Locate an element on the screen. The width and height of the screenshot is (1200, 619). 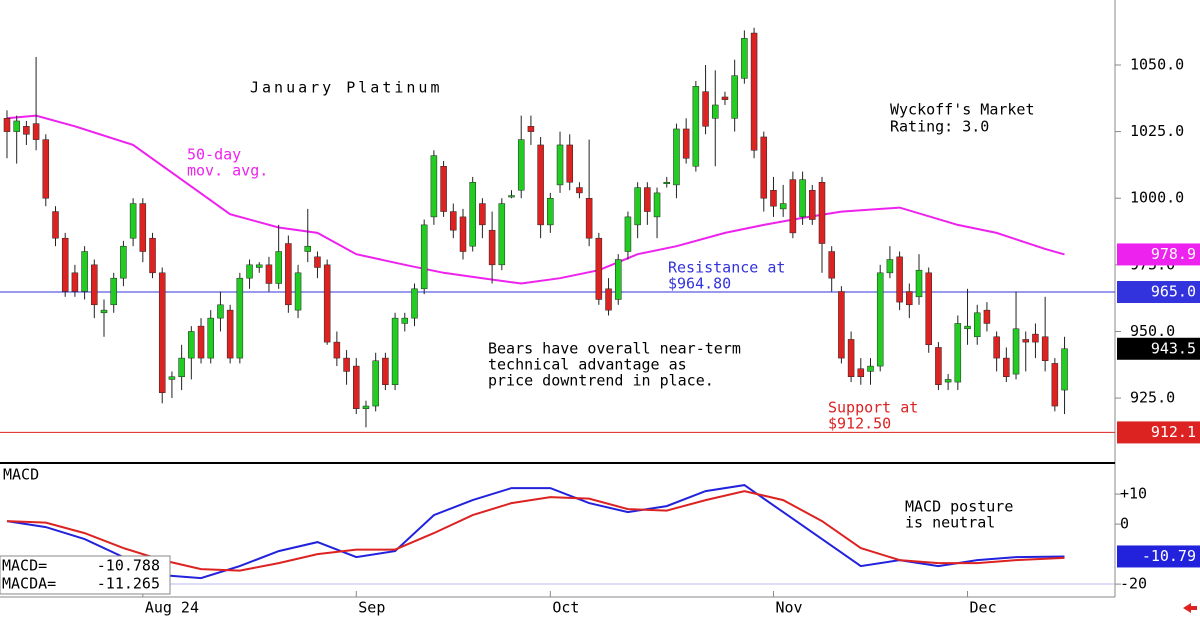
macd-line is located at coordinates (535, 531).